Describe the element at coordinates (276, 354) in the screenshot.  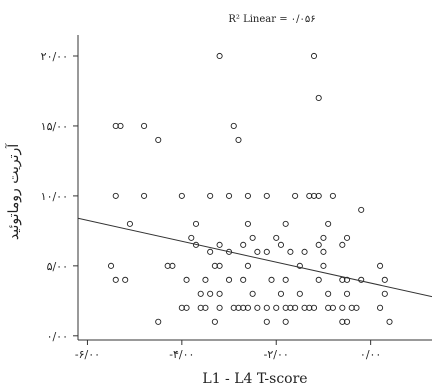
I see `x-tick-label: -۲/۰۰` at that location.